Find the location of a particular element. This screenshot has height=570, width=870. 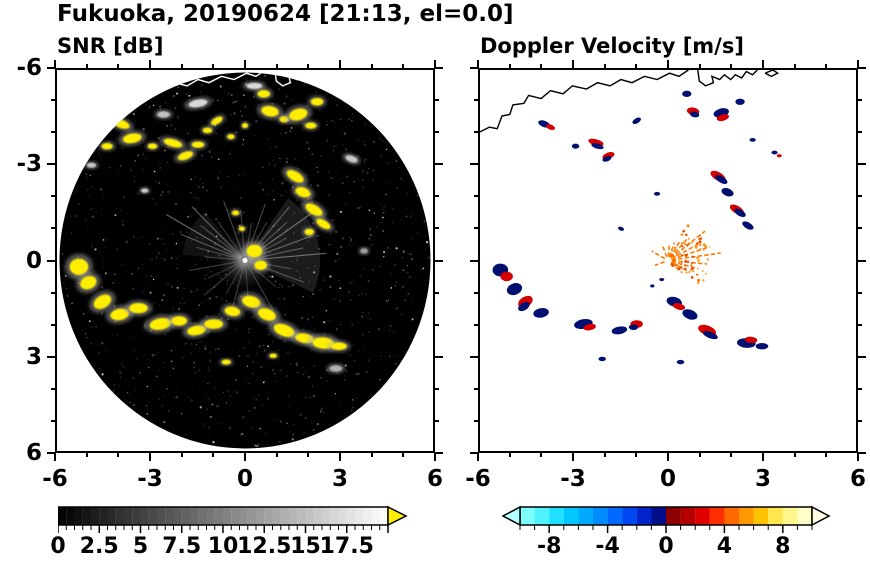

velocity-streaks is located at coordinates (686, 254).